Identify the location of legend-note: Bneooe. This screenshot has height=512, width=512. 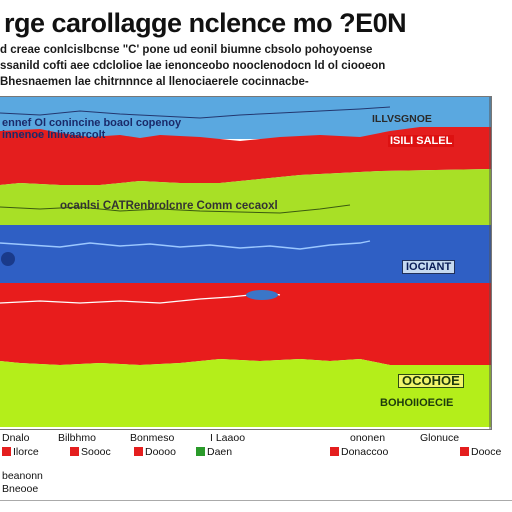
(20, 489).